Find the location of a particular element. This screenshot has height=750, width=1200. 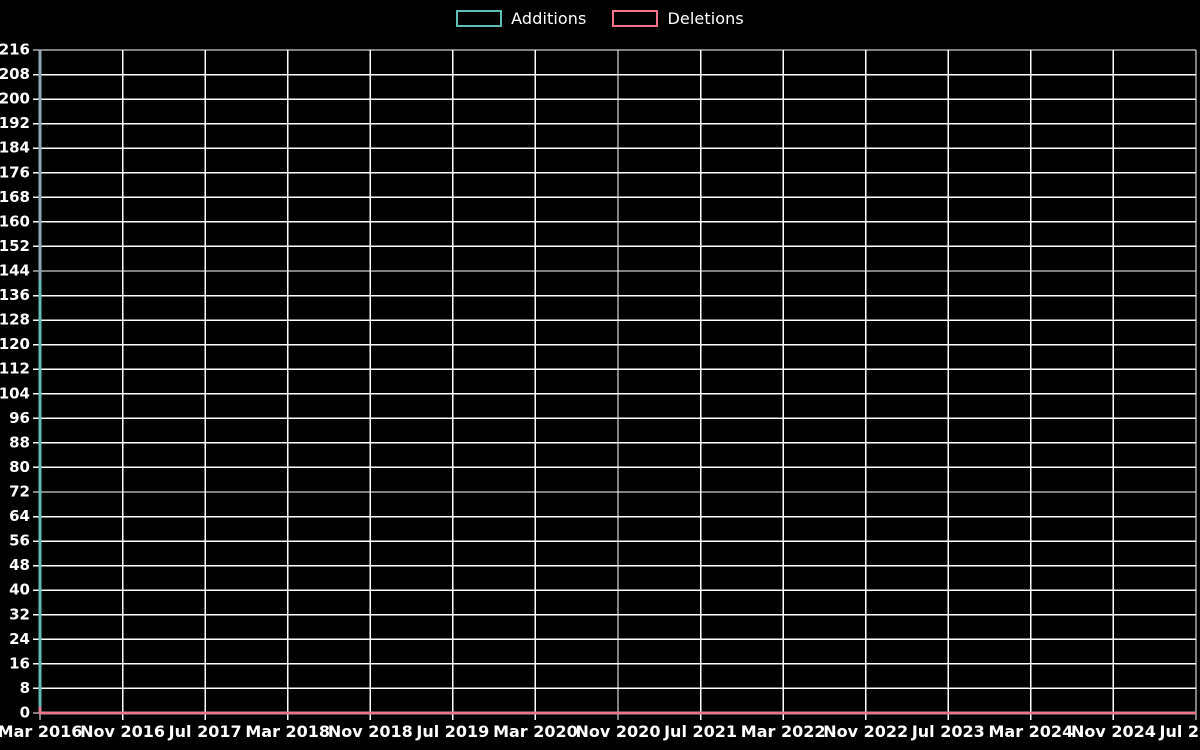

legend-label-deletions: Deletions is located at coordinates (705, 18).